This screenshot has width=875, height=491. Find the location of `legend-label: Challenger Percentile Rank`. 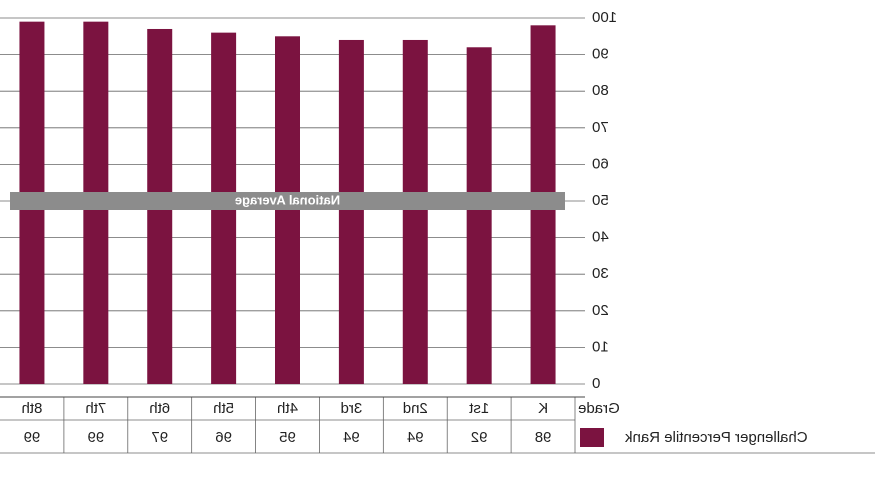

legend-label: Challenger Percentile Rank is located at coordinates (716, 437).